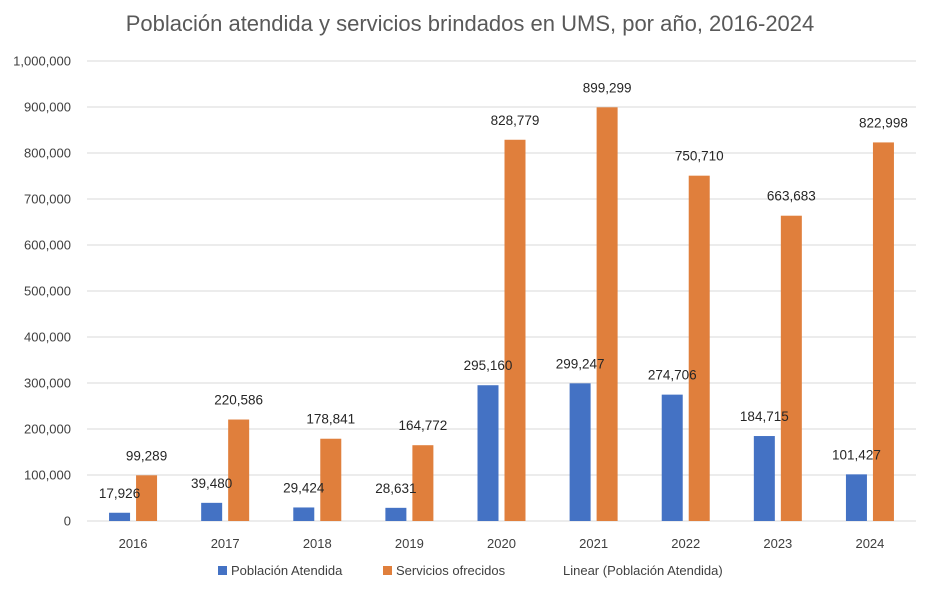  I want to click on legend-label: Linear (Población Atendida), so click(643, 570).